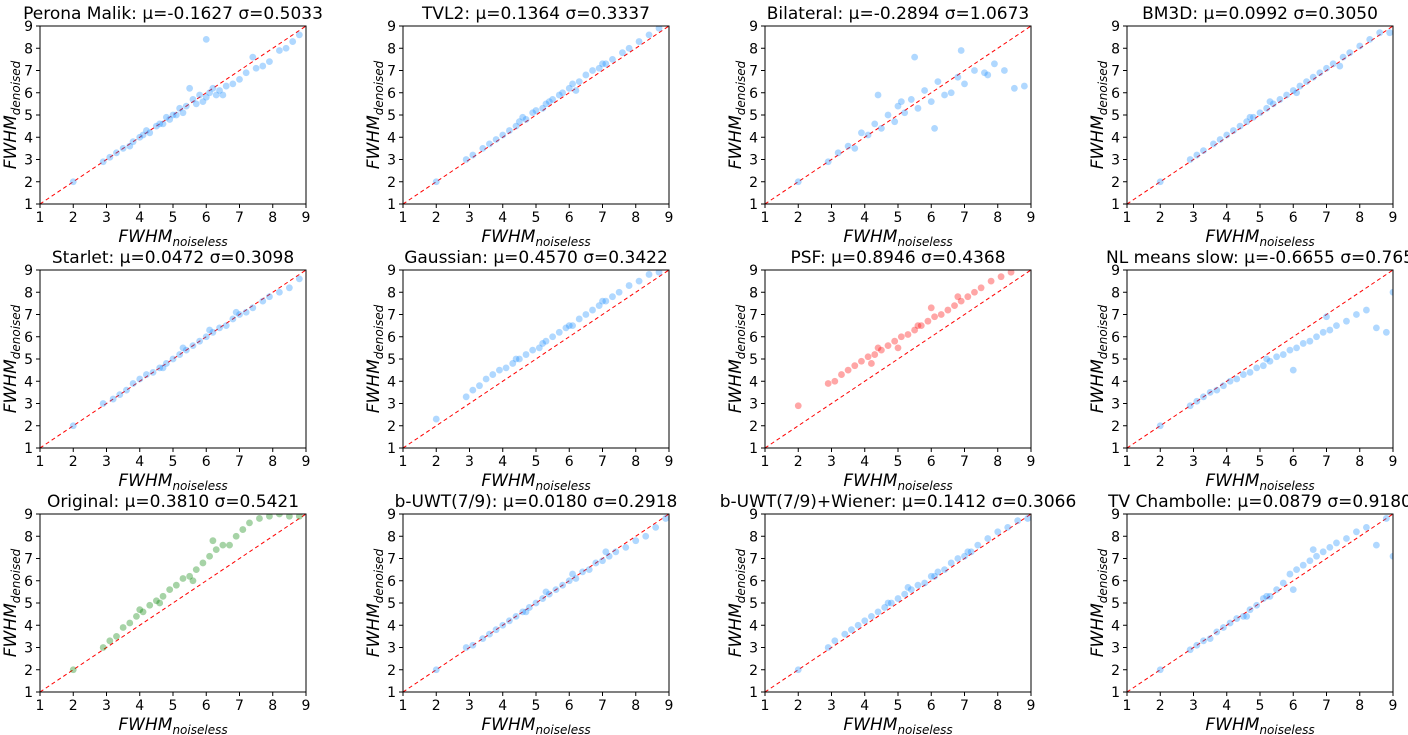  I want to click on y-tick-label: 7, so click(753, 560).